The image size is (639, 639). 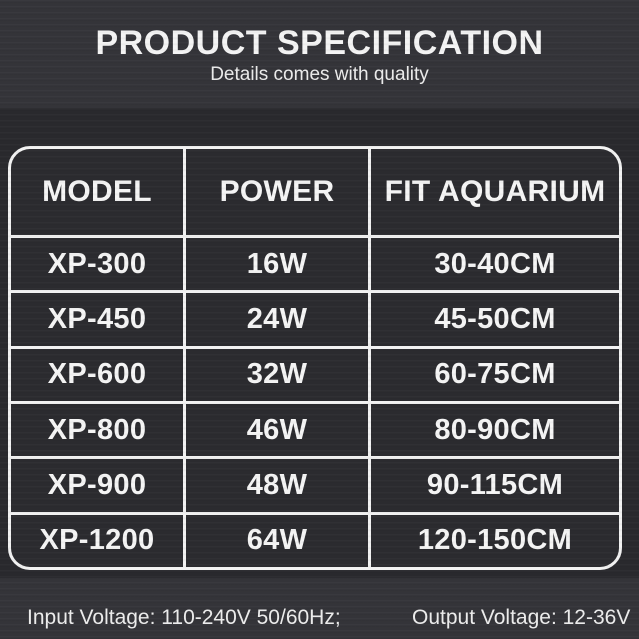 What do you see at coordinates (495, 264) in the screenshot?
I see `table-cell-fit-aquarium: 30-40CM` at bounding box center [495, 264].